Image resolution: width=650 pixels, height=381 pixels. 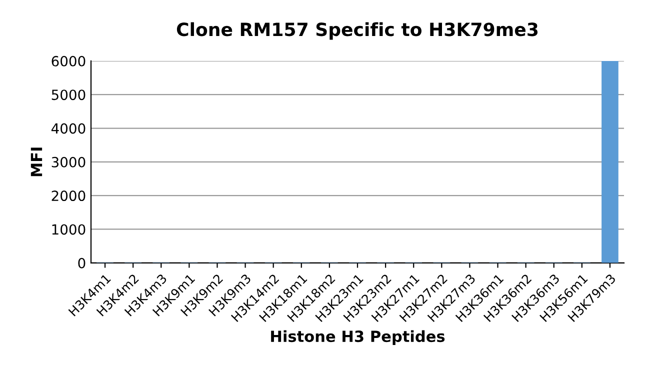 What do you see at coordinates (358, 338) in the screenshot?
I see `x-axis-title: Histone H3 Peptides` at bounding box center [358, 338].